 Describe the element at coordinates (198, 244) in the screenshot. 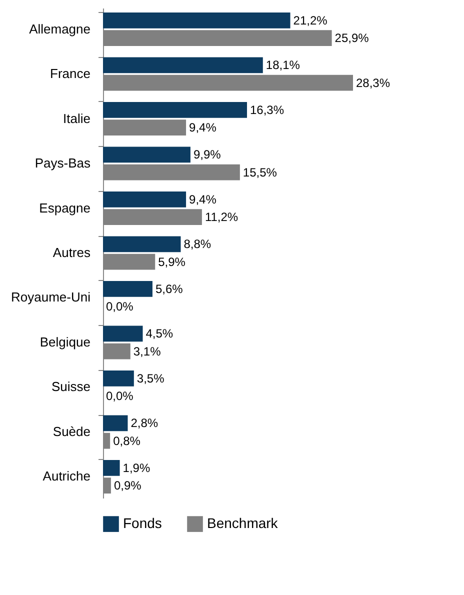

I see `data-label: 8,8%` at that location.